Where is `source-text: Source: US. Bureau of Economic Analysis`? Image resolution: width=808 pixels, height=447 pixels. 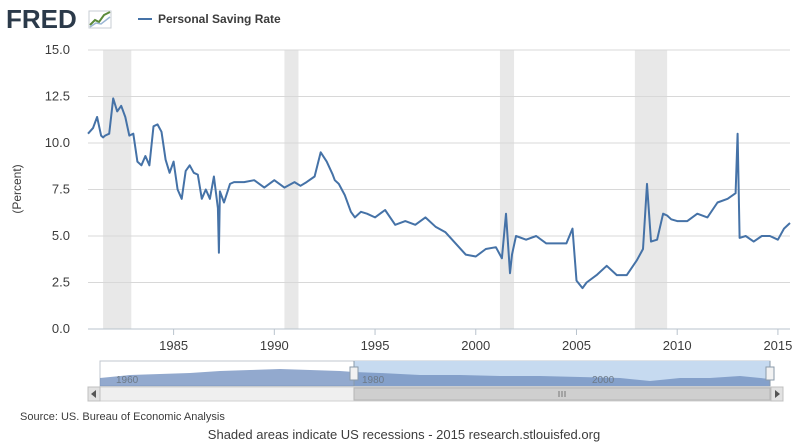
source-text: Source: US. Bureau of Economic Analysis is located at coordinates (122, 417).